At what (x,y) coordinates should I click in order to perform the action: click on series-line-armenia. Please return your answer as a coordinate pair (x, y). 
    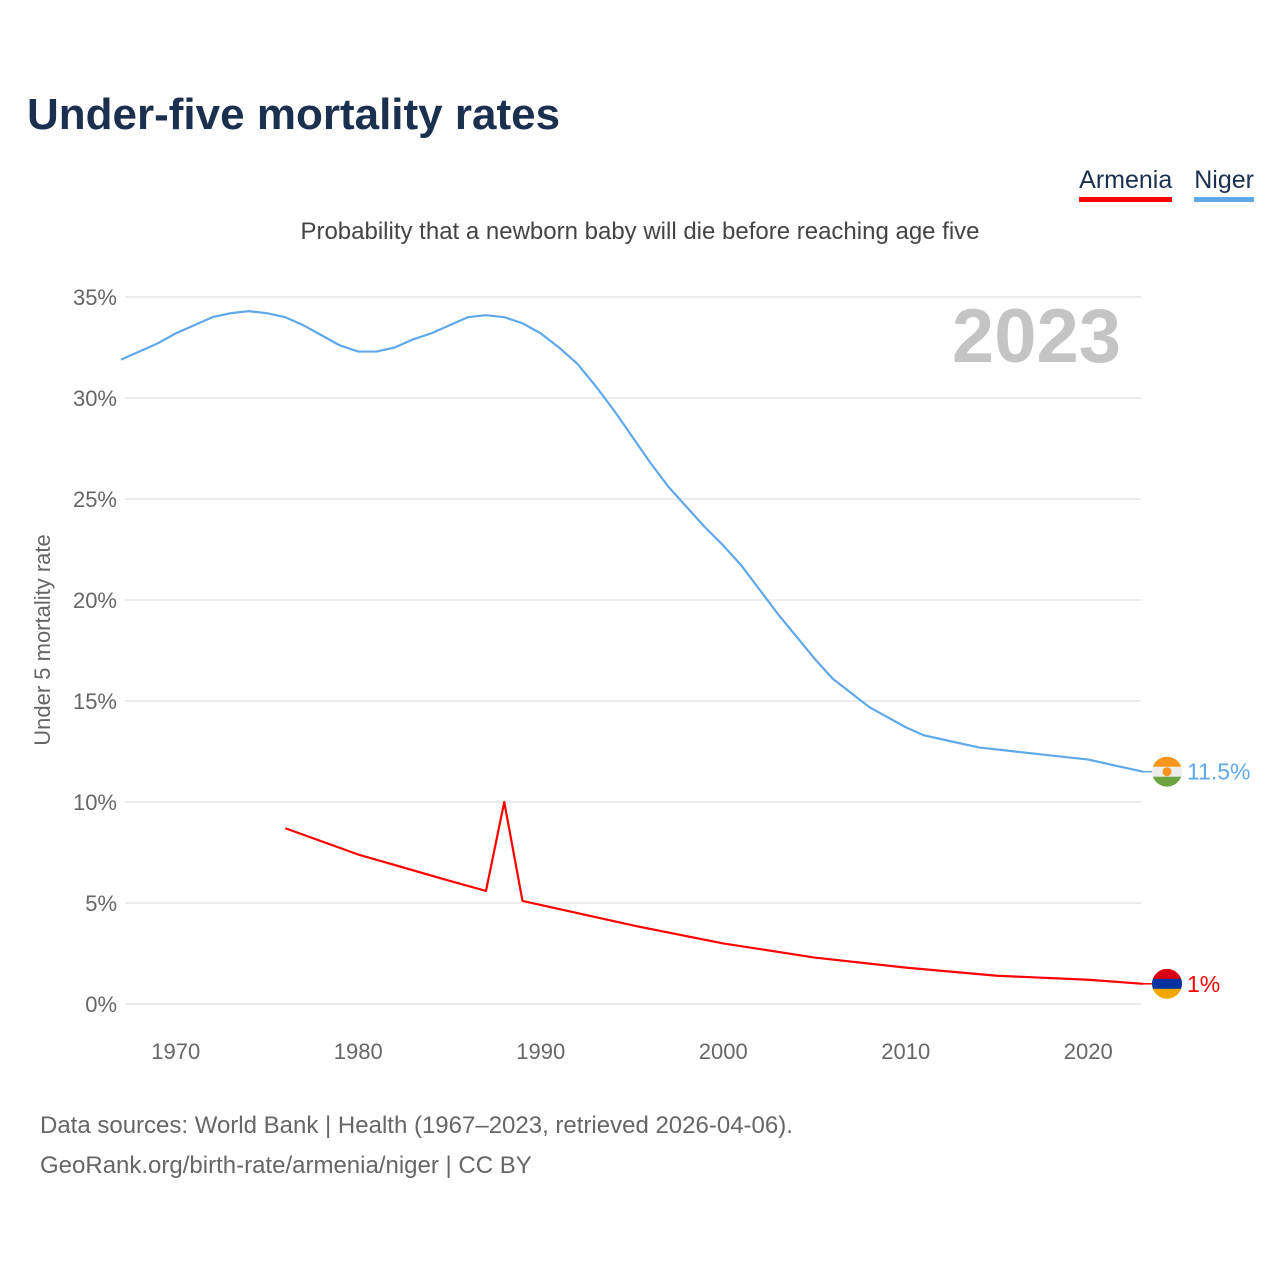
    Looking at the image, I should click on (714, 892).